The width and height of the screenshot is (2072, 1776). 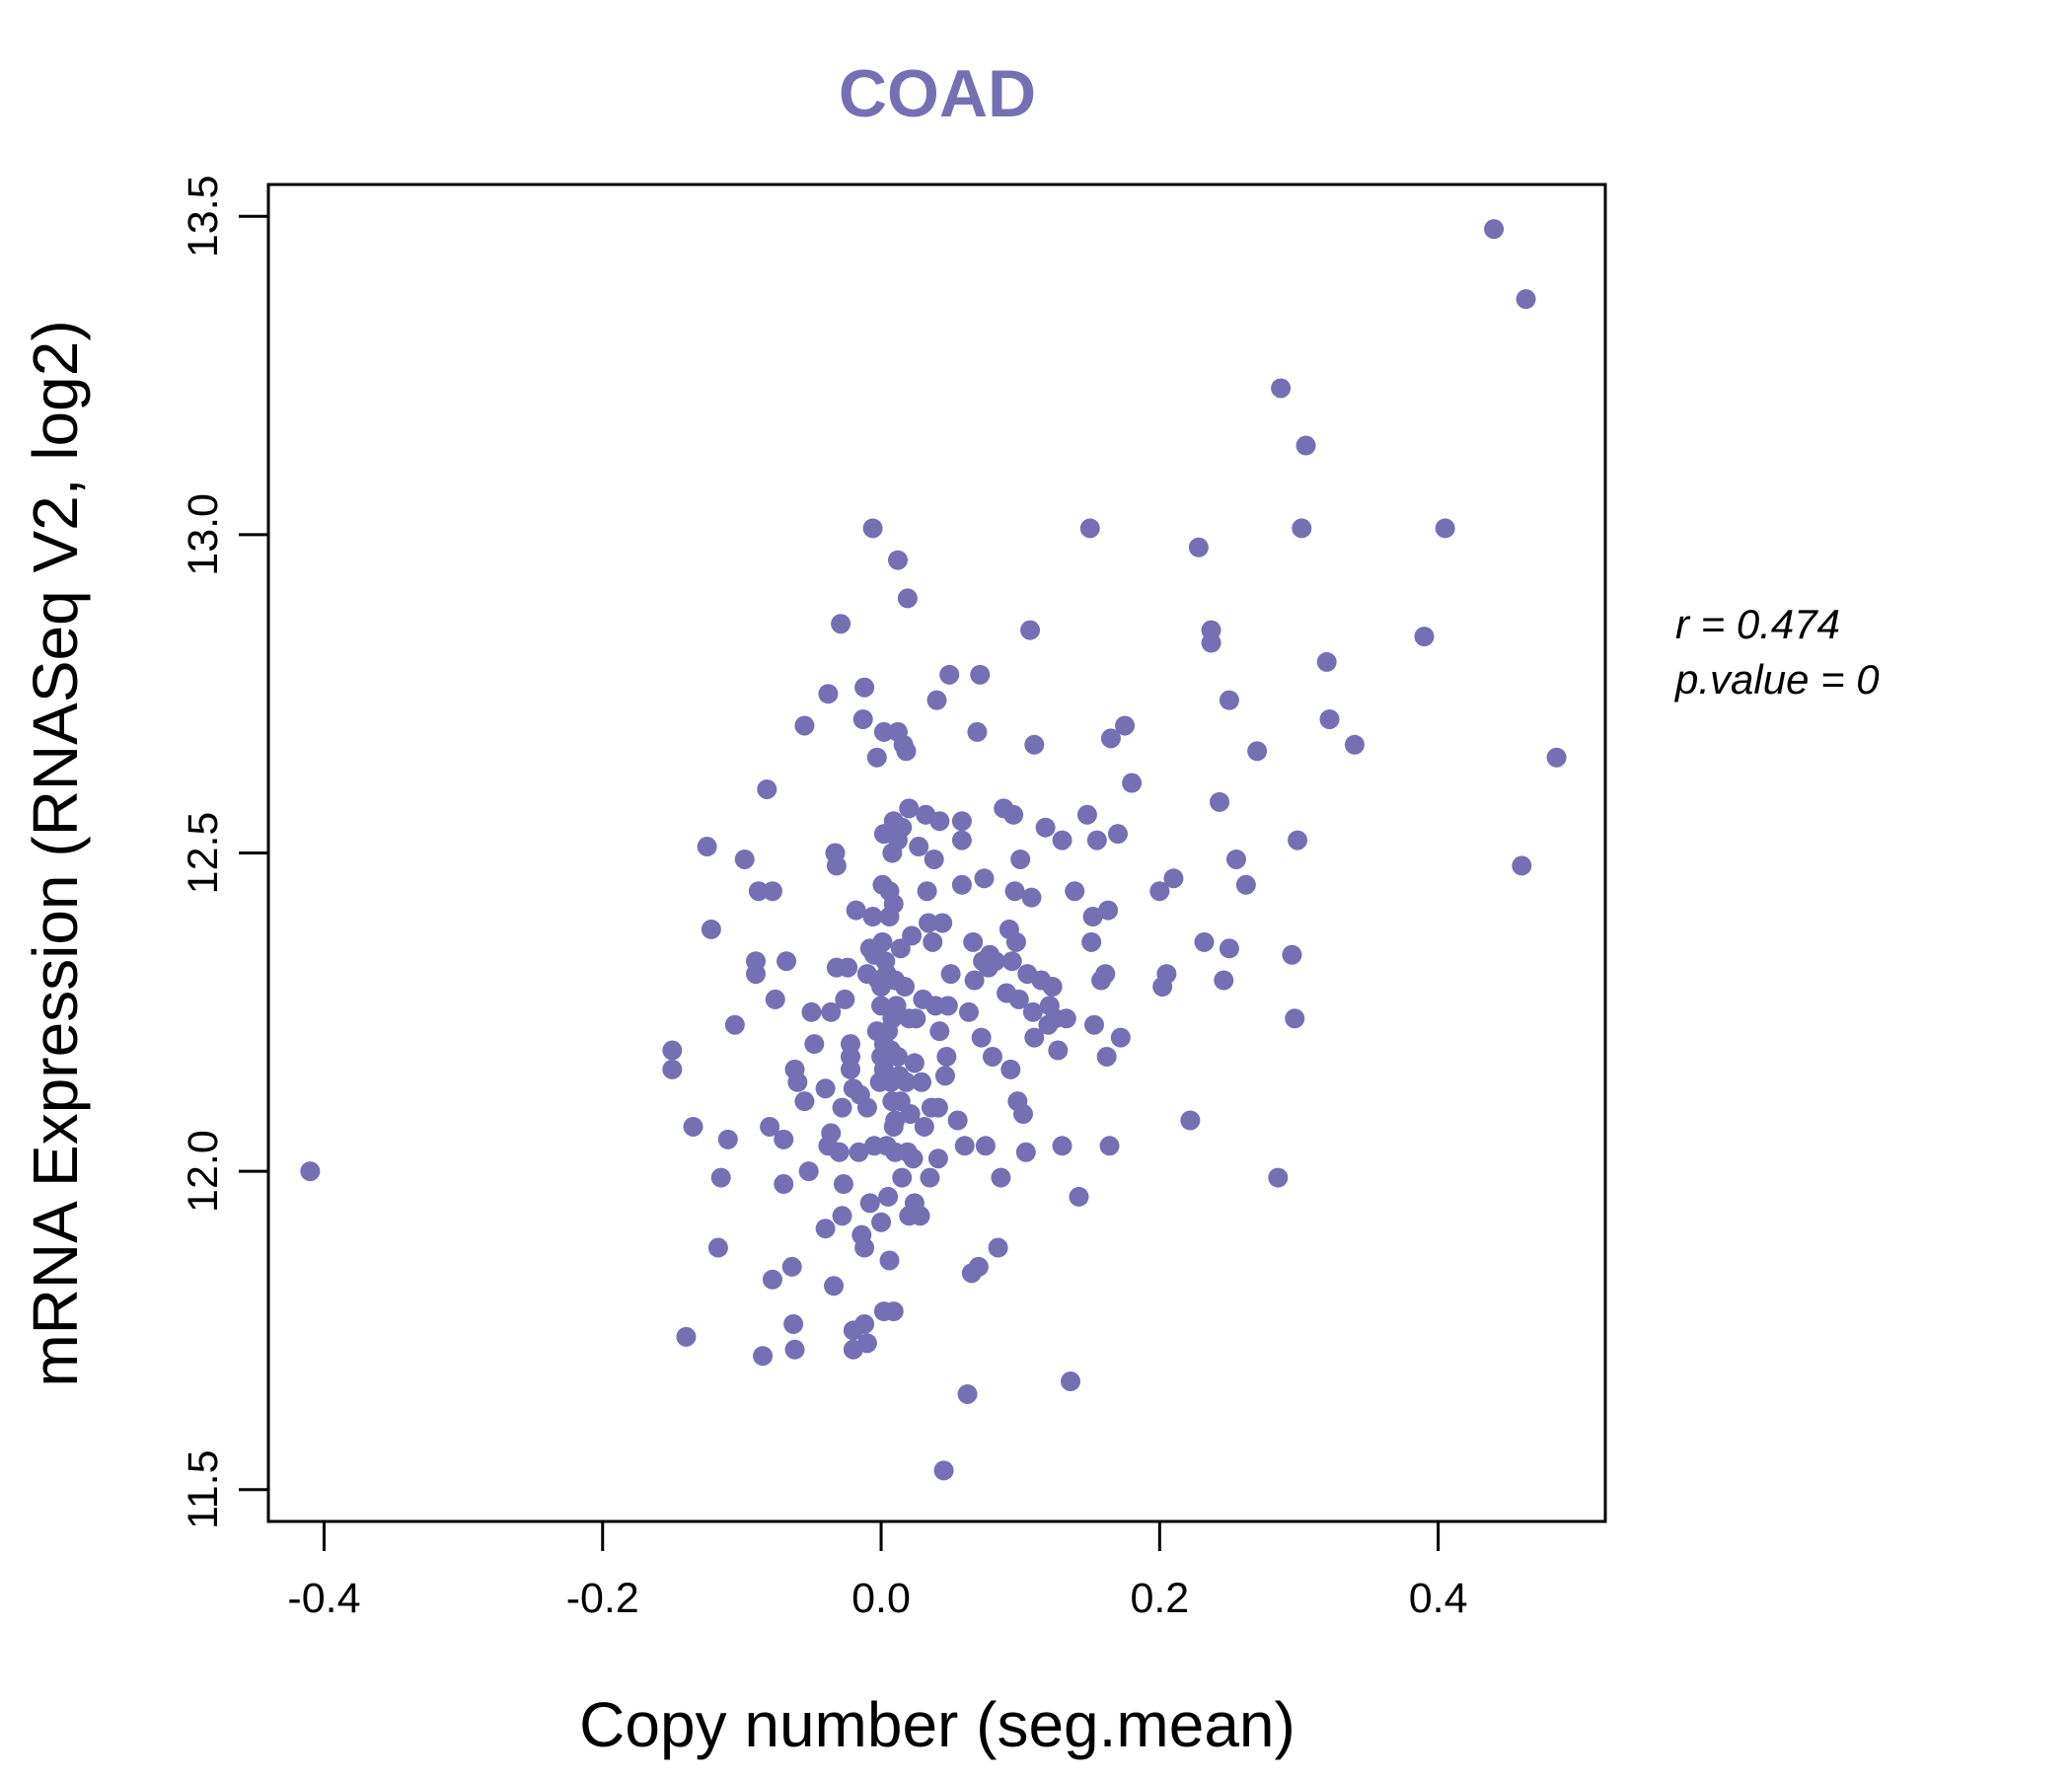 What do you see at coordinates (204, 217) in the screenshot?
I see `y-tick-label: 13.5` at bounding box center [204, 217].